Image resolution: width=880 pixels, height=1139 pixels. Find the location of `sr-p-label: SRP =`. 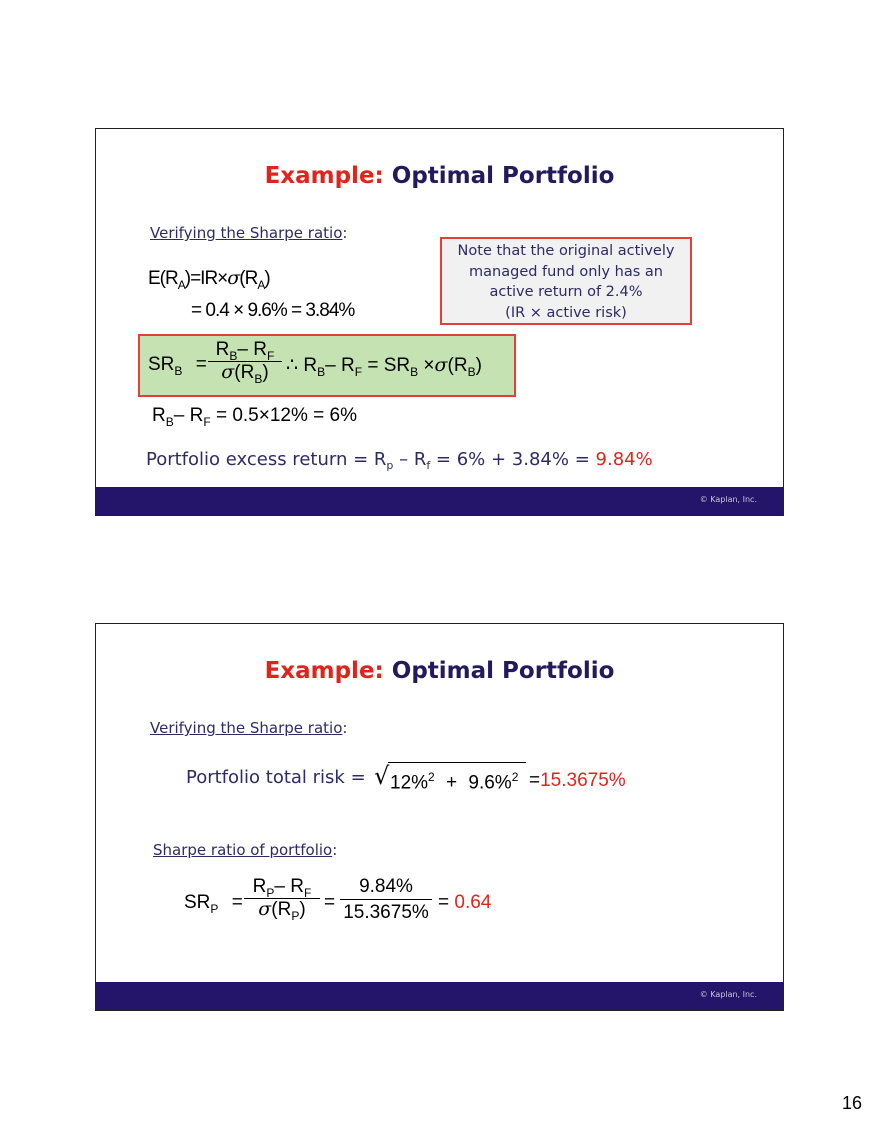

sr-p-label: SRP = is located at coordinates (213, 904).